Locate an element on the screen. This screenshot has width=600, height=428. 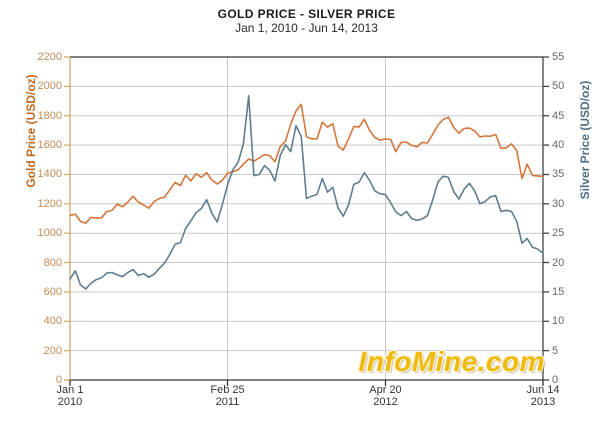
silver-axis-tick-label: 15 is located at coordinates (558, 291).